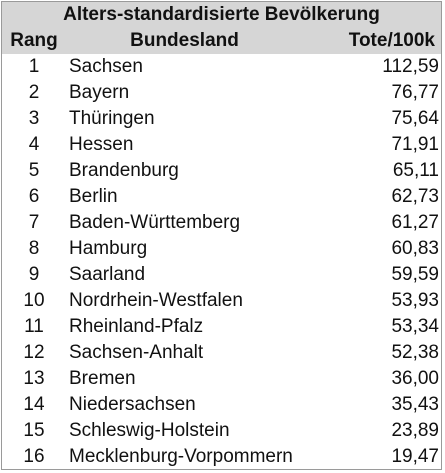  What do you see at coordinates (415, 170) in the screenshot?
I see `value-cell: 65,11` at bounding box center [415, 170].